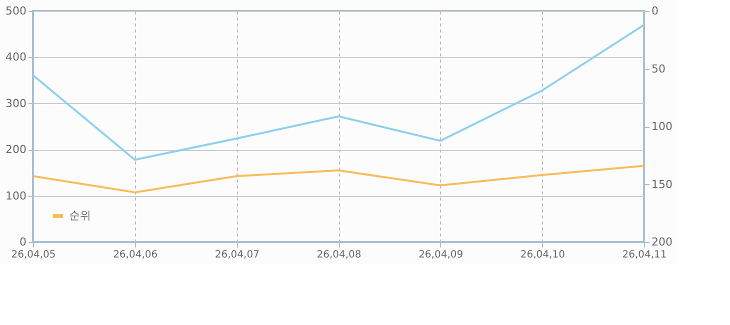 Image resolution: width=730 pixels, height=325 pixels. What do you see at coordinates (237, 255) in the screenshot?
I see `x-tick-label: 26,04,07` at bounding box center [237, 255].